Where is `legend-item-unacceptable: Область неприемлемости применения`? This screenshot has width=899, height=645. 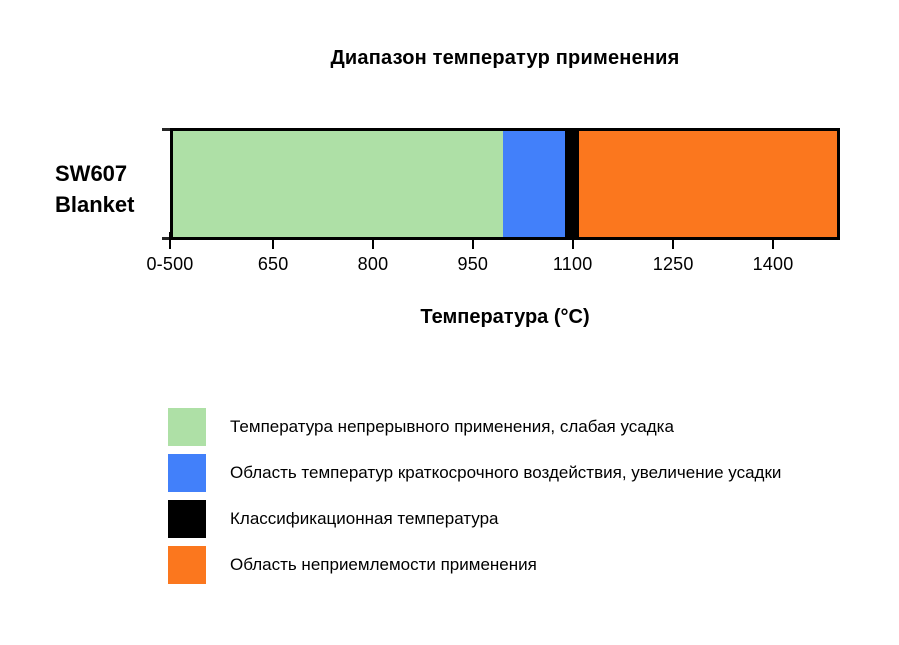
legend-item-unacceptable: Область неприемлемости применения is located at coordinates (474, 565).